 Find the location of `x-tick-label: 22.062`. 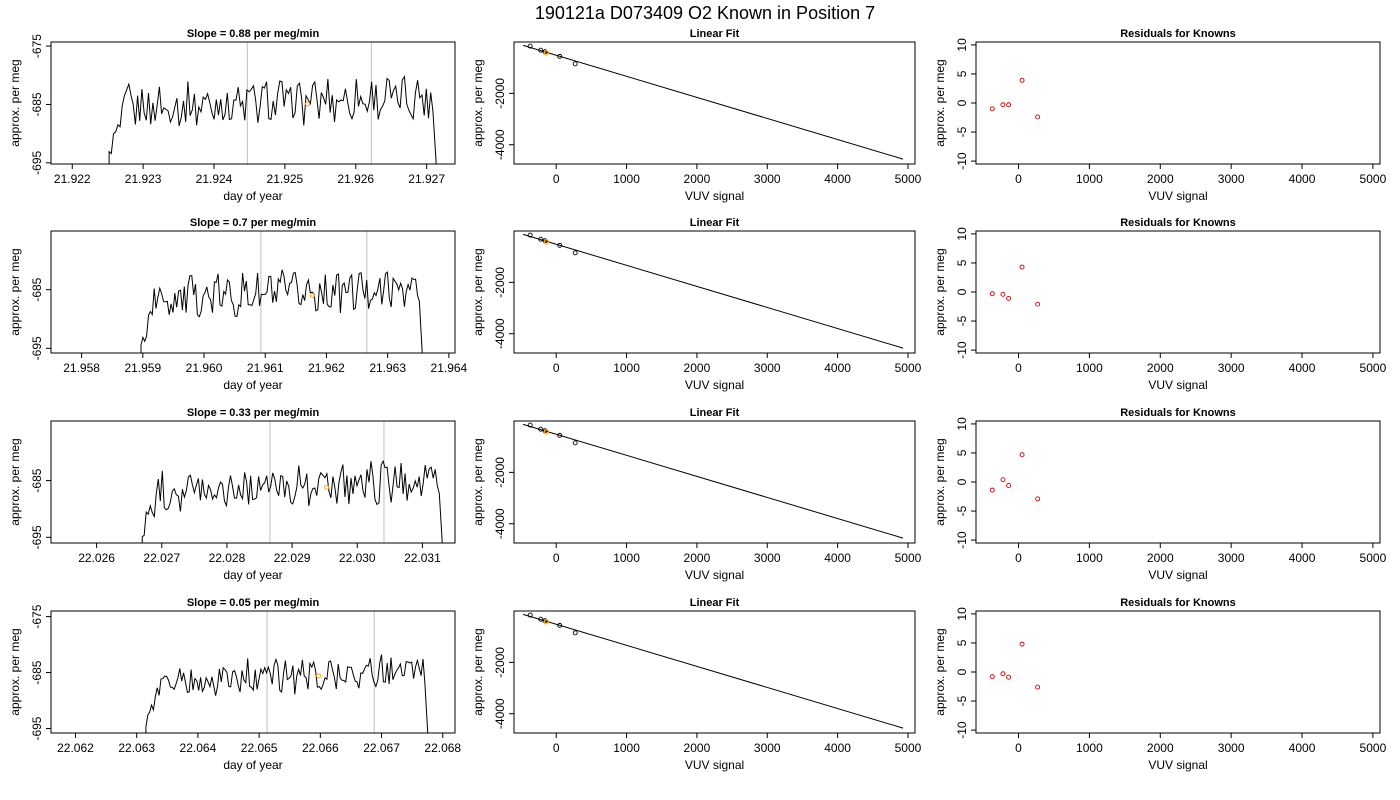

x-tick-label: 22.062 is located at coordinates (75, 748).